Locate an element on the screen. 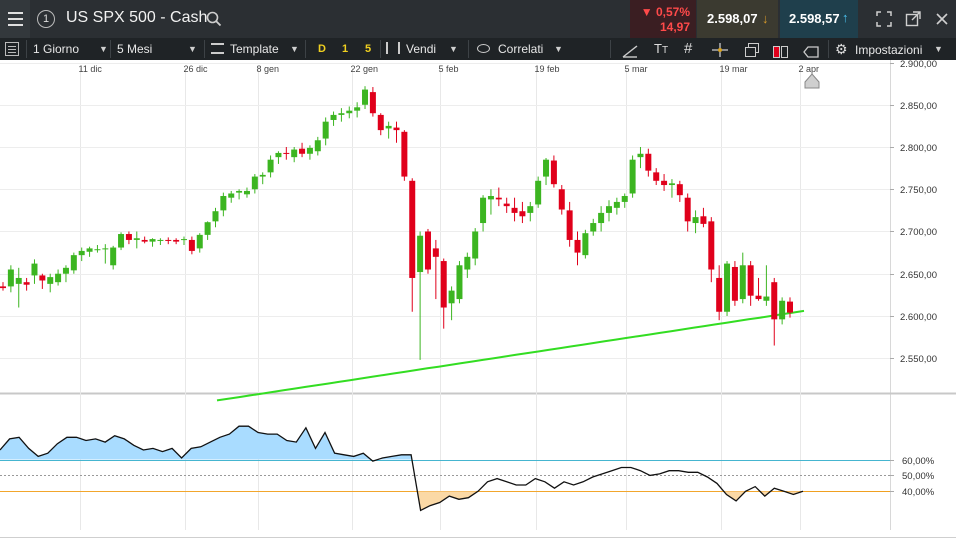 The height and width of the screenshot is (539, 956). x-tick-label: 8 gen is located at coordinates (268, 69).